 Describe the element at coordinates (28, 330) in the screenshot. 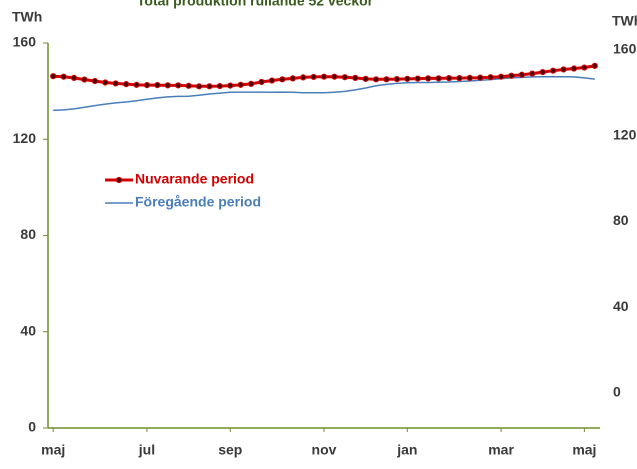

I see `y-tick-label: 40` at that location.